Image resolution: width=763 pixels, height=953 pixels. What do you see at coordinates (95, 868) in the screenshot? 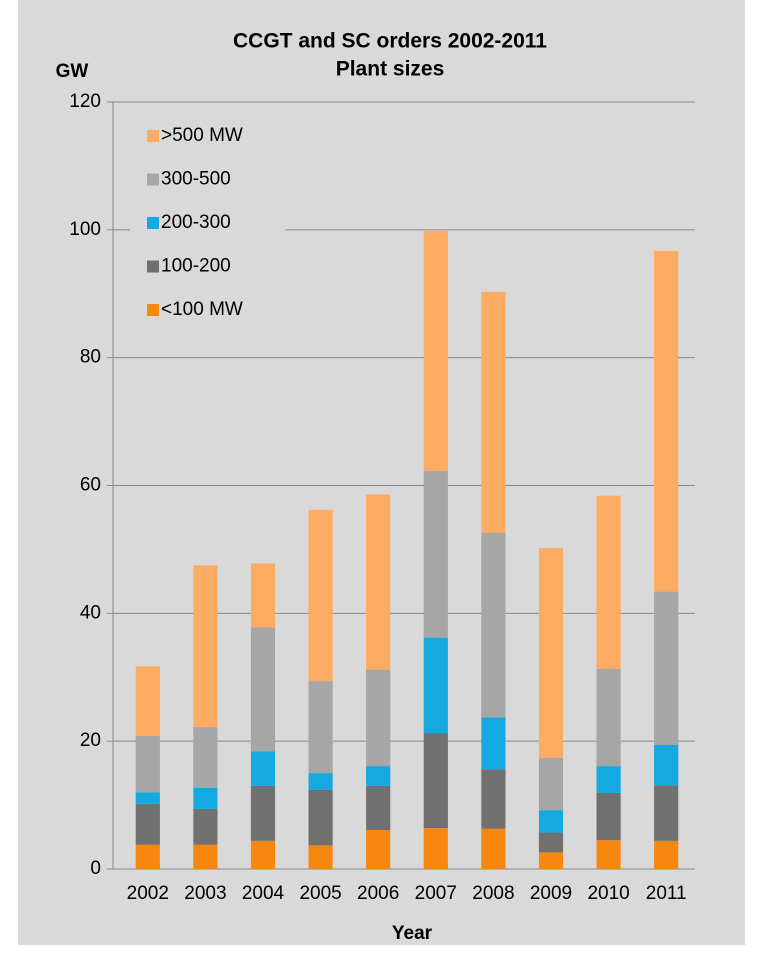
I see `y-tick-label: 0` at bounding box center [95, 868].